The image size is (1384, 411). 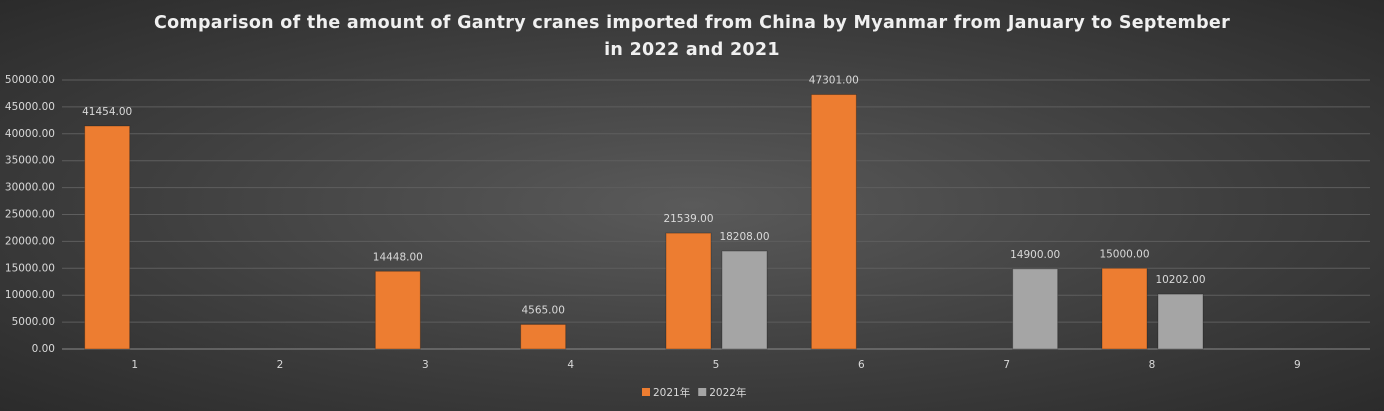 What do you see at coordinates (671, 392) in the screenshot?
I see `legend-label: 2021年` at bounding box center [671, 392].